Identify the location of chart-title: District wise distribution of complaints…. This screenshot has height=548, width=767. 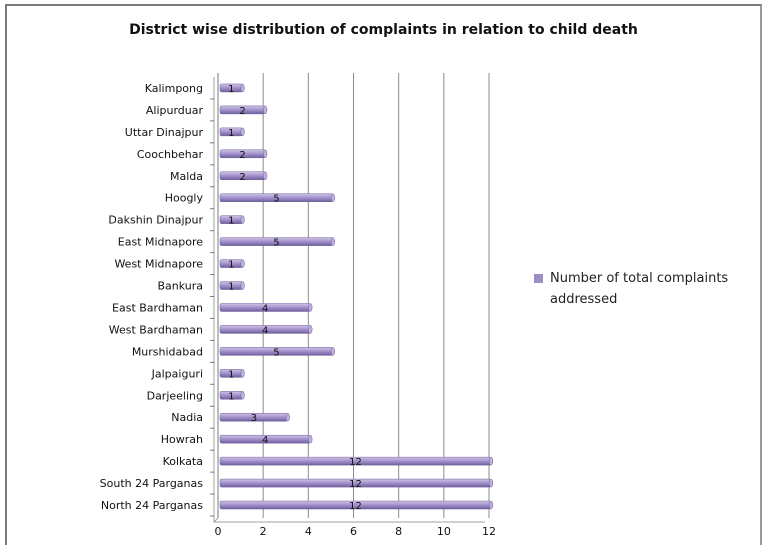
(383, 30).